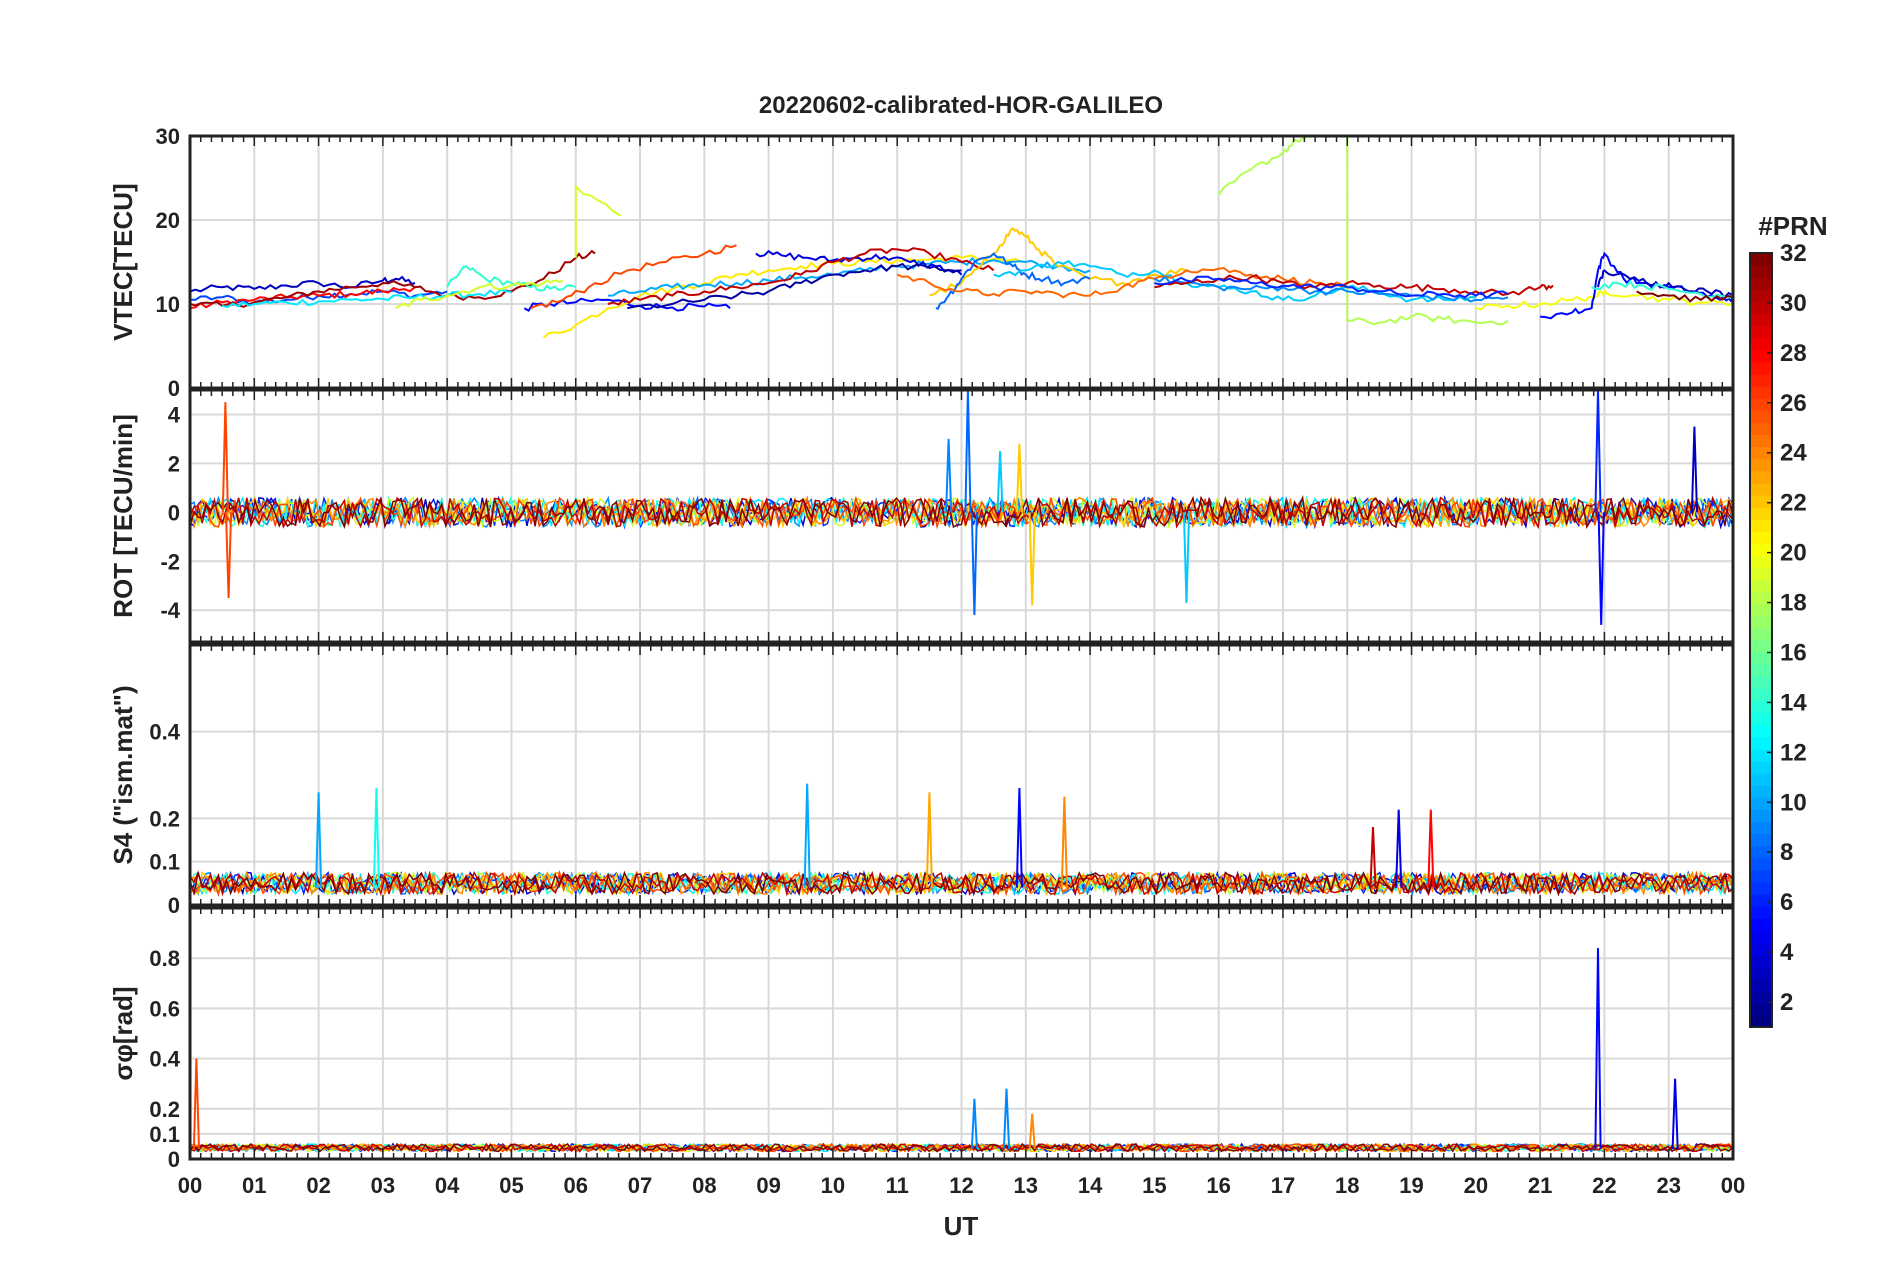 The width and height of the screenshot is (1902, 1272). Describe the element at coordinates (1604, 1185) in the screenshot. I see `x-tick-label: 22` at that location.